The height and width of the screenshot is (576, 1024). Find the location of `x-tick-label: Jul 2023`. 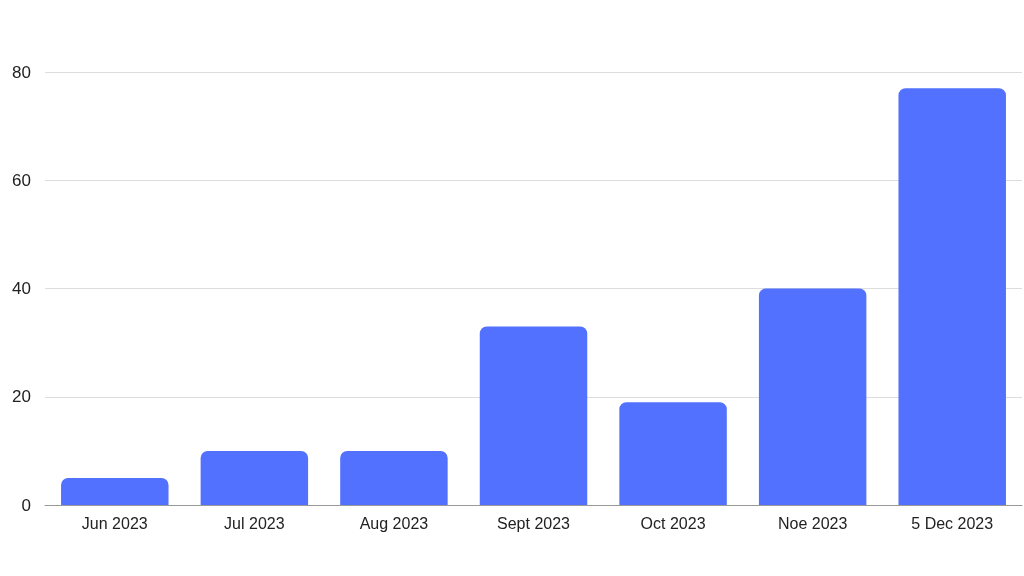

x-tick-label: Jul 2023 is located at coordinates (254, 523).